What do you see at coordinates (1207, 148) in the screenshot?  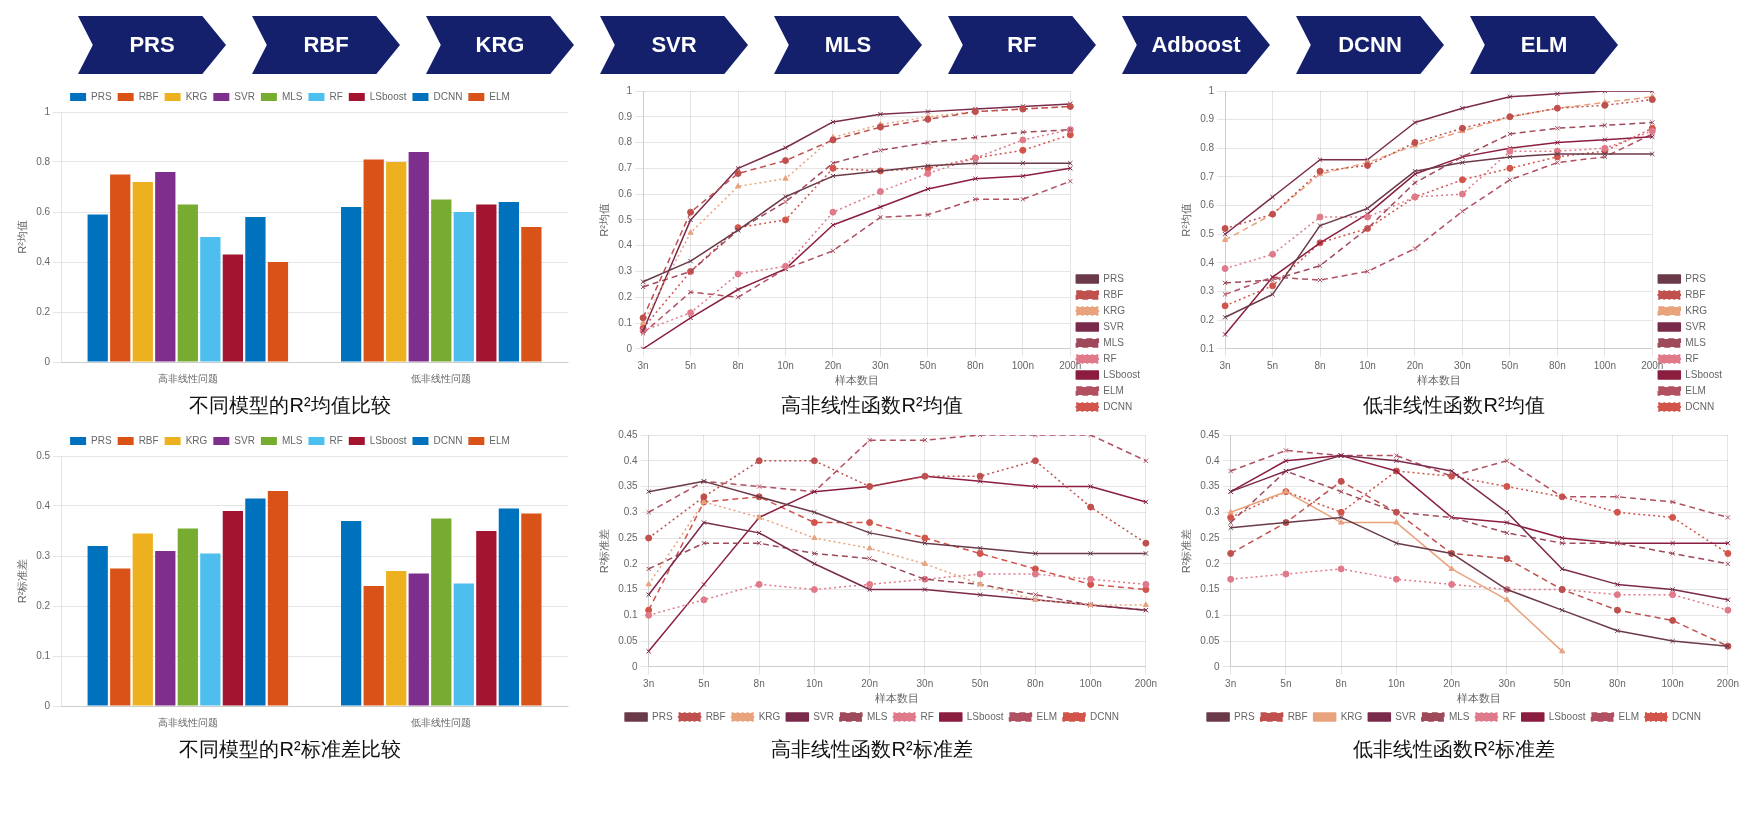 I see `y-tick-label: 0.8` at bounding box center [1207, 148].